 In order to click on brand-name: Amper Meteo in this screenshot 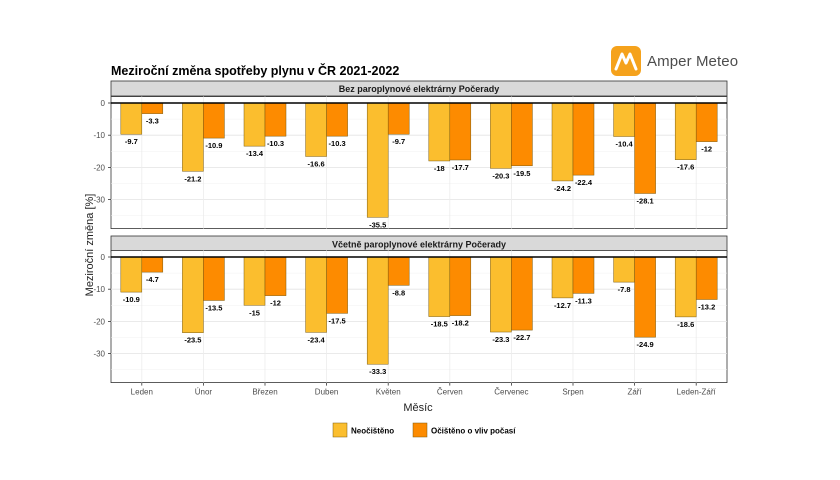, I will do `click(693, 61)`.